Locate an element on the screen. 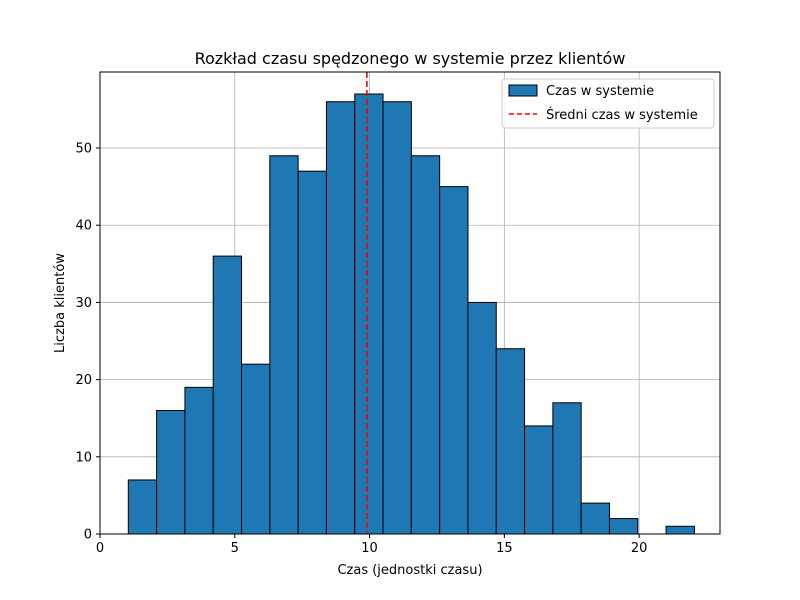 This screenshot has width=800, height=600. x-axis-ticks: 0 5 10 15 20 is located at coordinates (372, 545).